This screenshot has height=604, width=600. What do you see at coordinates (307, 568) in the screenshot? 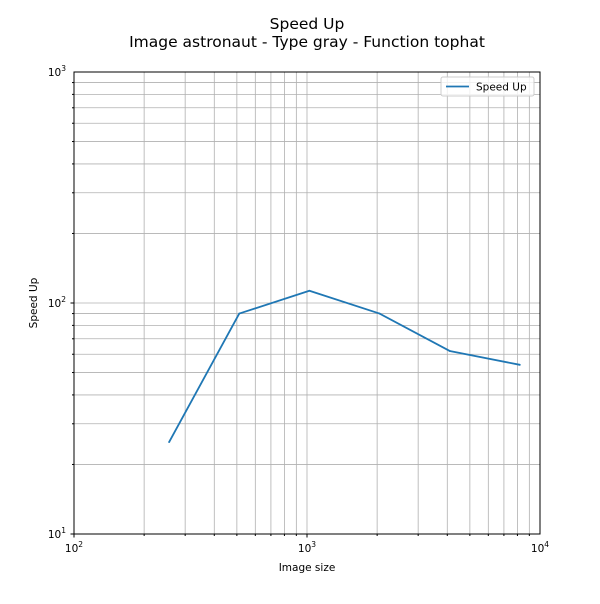
I see `x-axis-label: Image size` at bounding box center [307, 568].